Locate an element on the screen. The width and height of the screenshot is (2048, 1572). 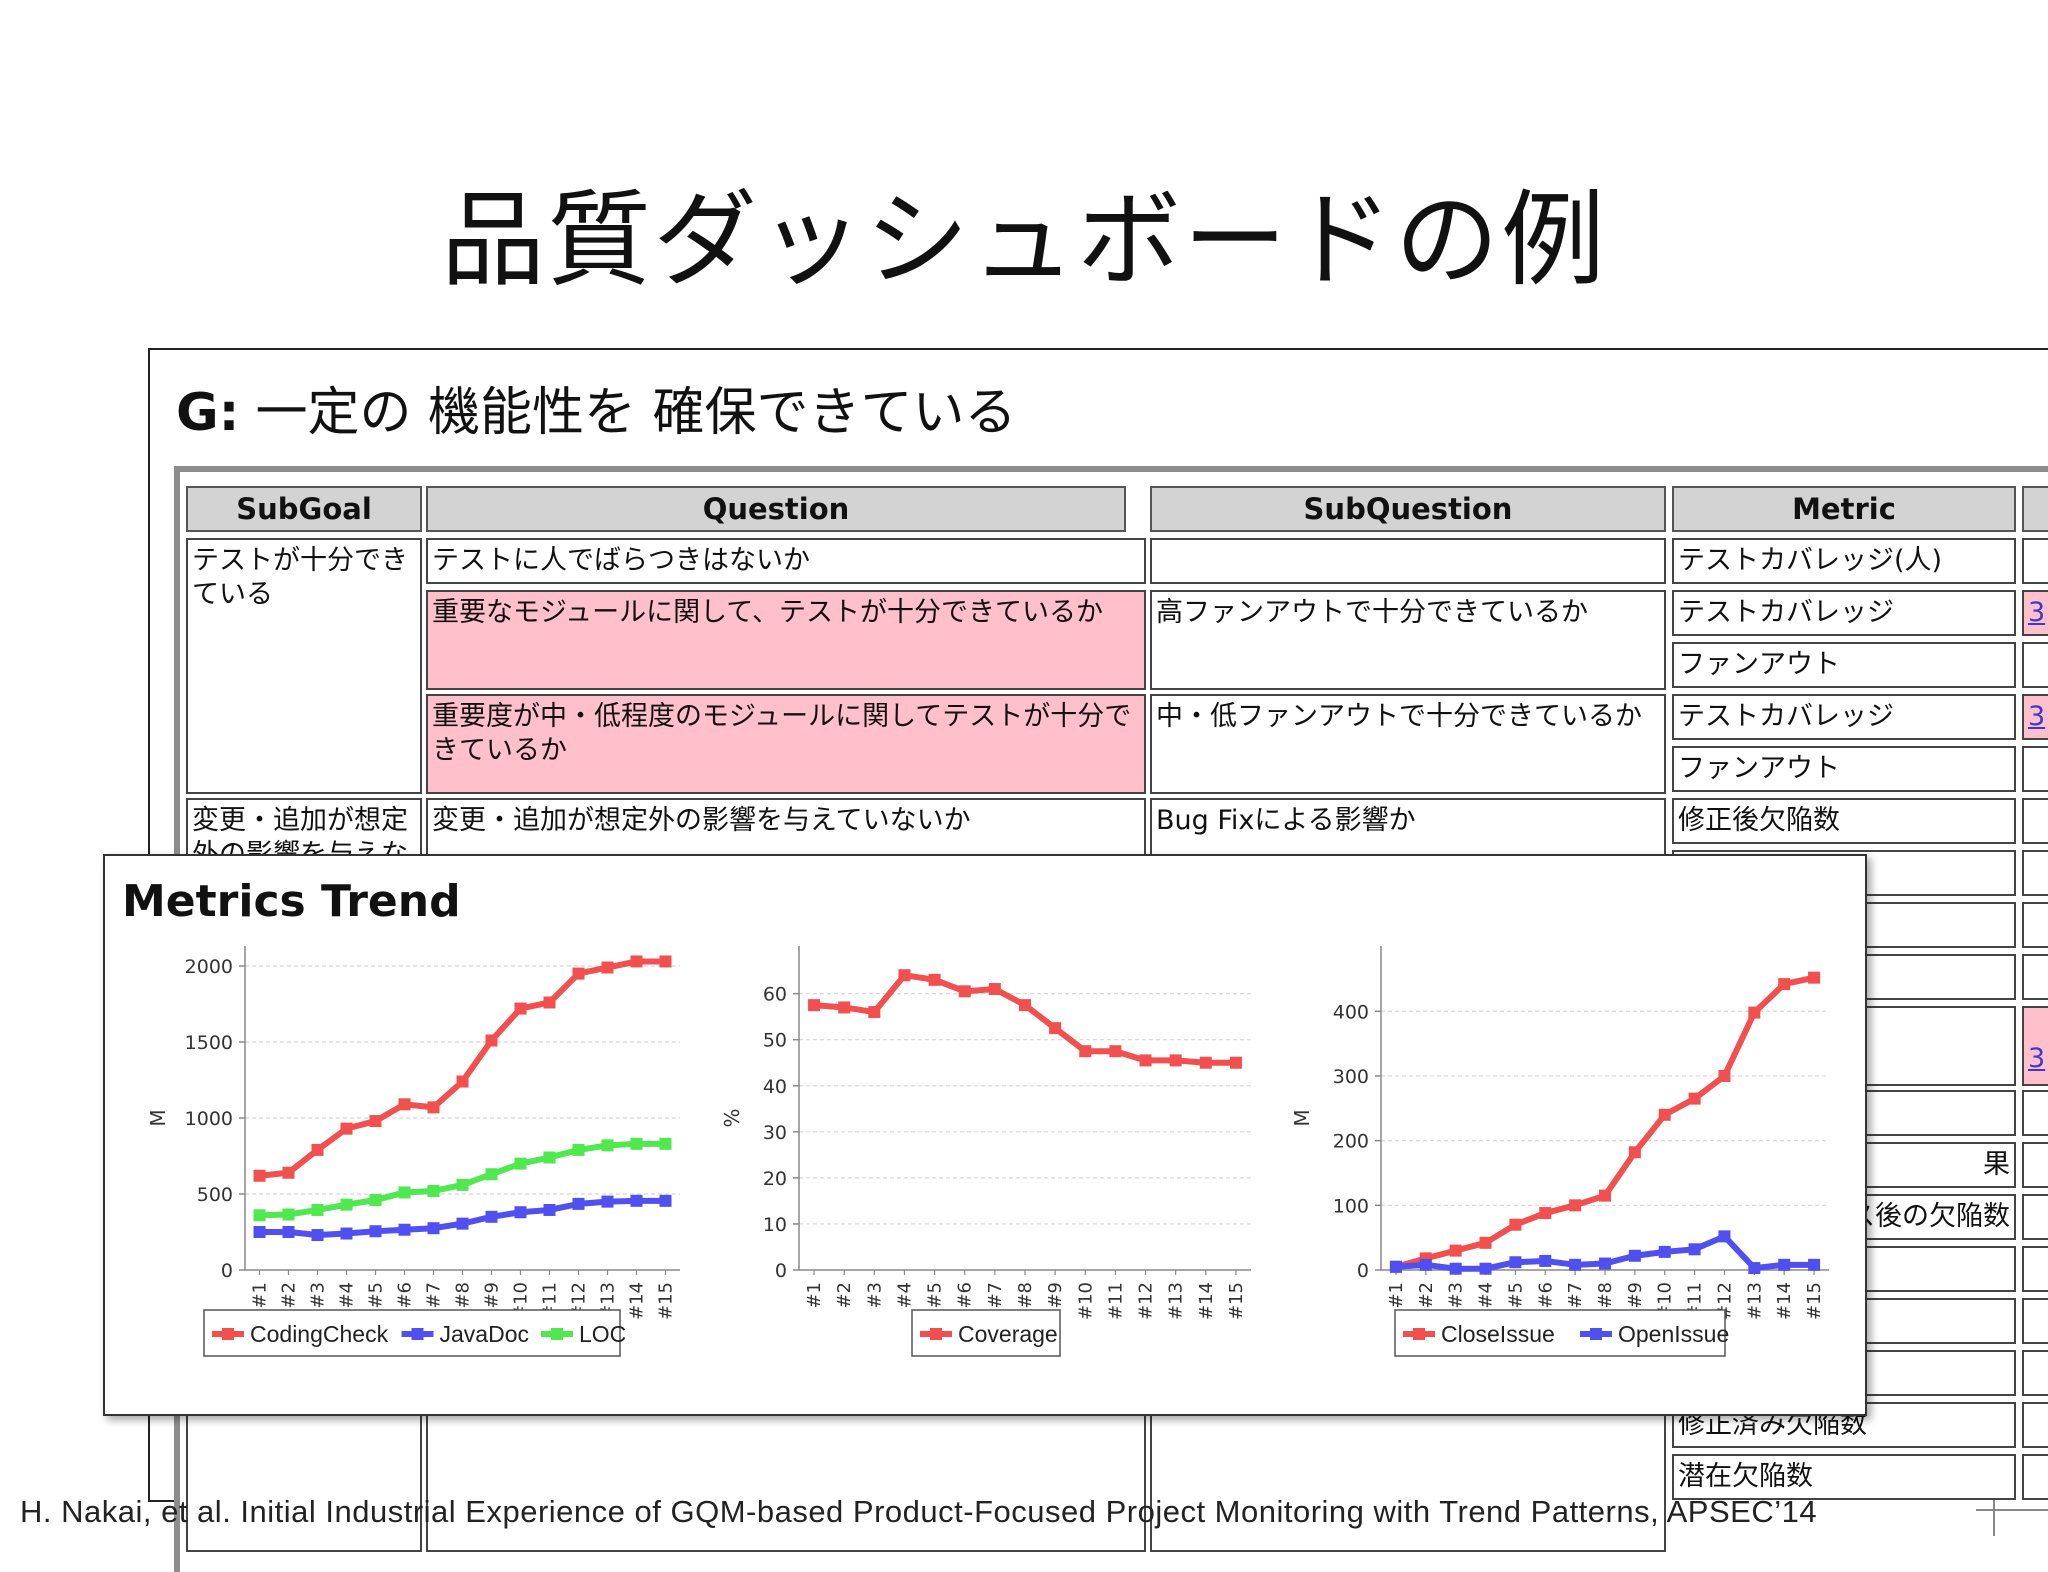
legend-label: JavaDoc is located at coordinates (484, 1334).